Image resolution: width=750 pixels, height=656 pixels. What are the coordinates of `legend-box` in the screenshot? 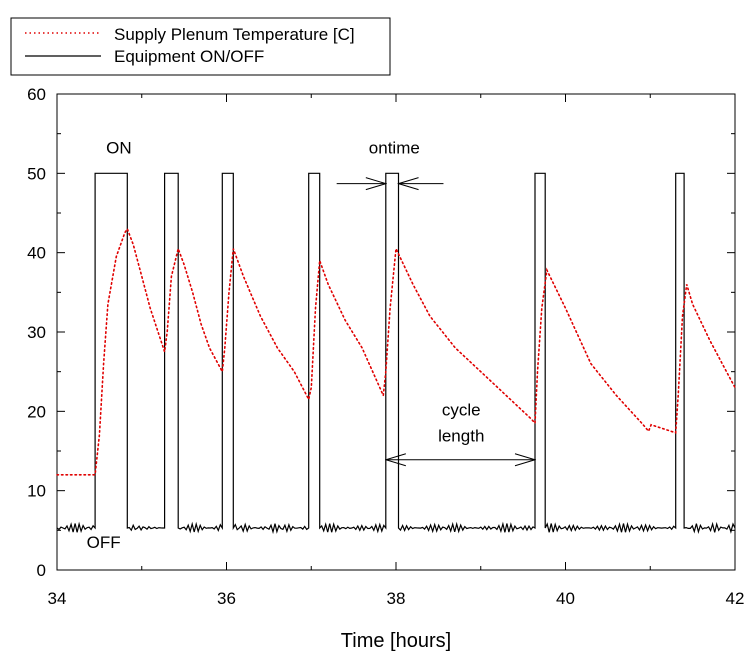 It's located at (200, 46).